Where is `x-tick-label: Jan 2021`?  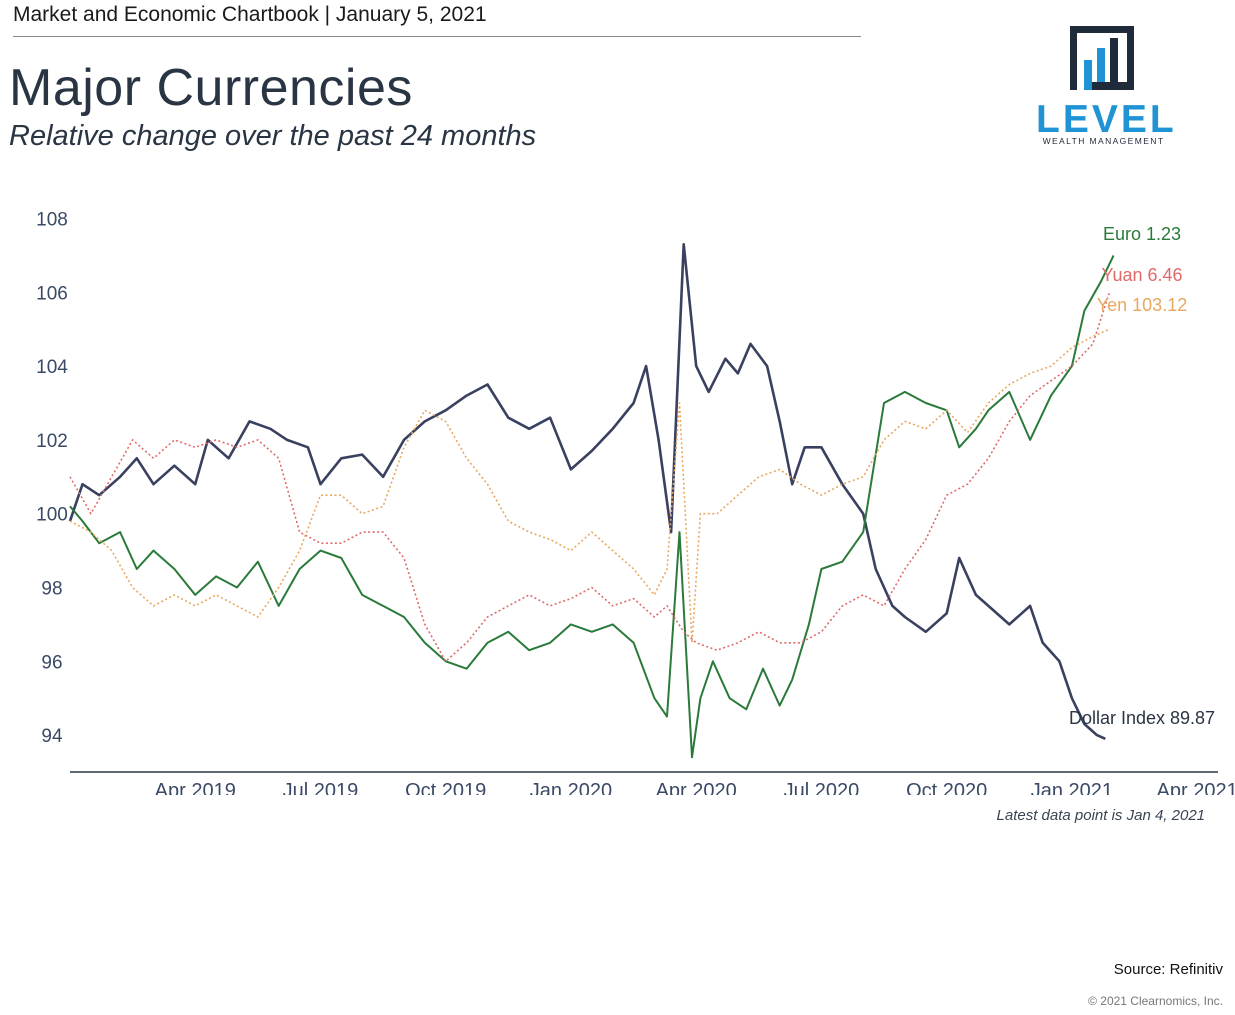
x-tick-label: Jan 2021 is located at coordinates (1072, 787).